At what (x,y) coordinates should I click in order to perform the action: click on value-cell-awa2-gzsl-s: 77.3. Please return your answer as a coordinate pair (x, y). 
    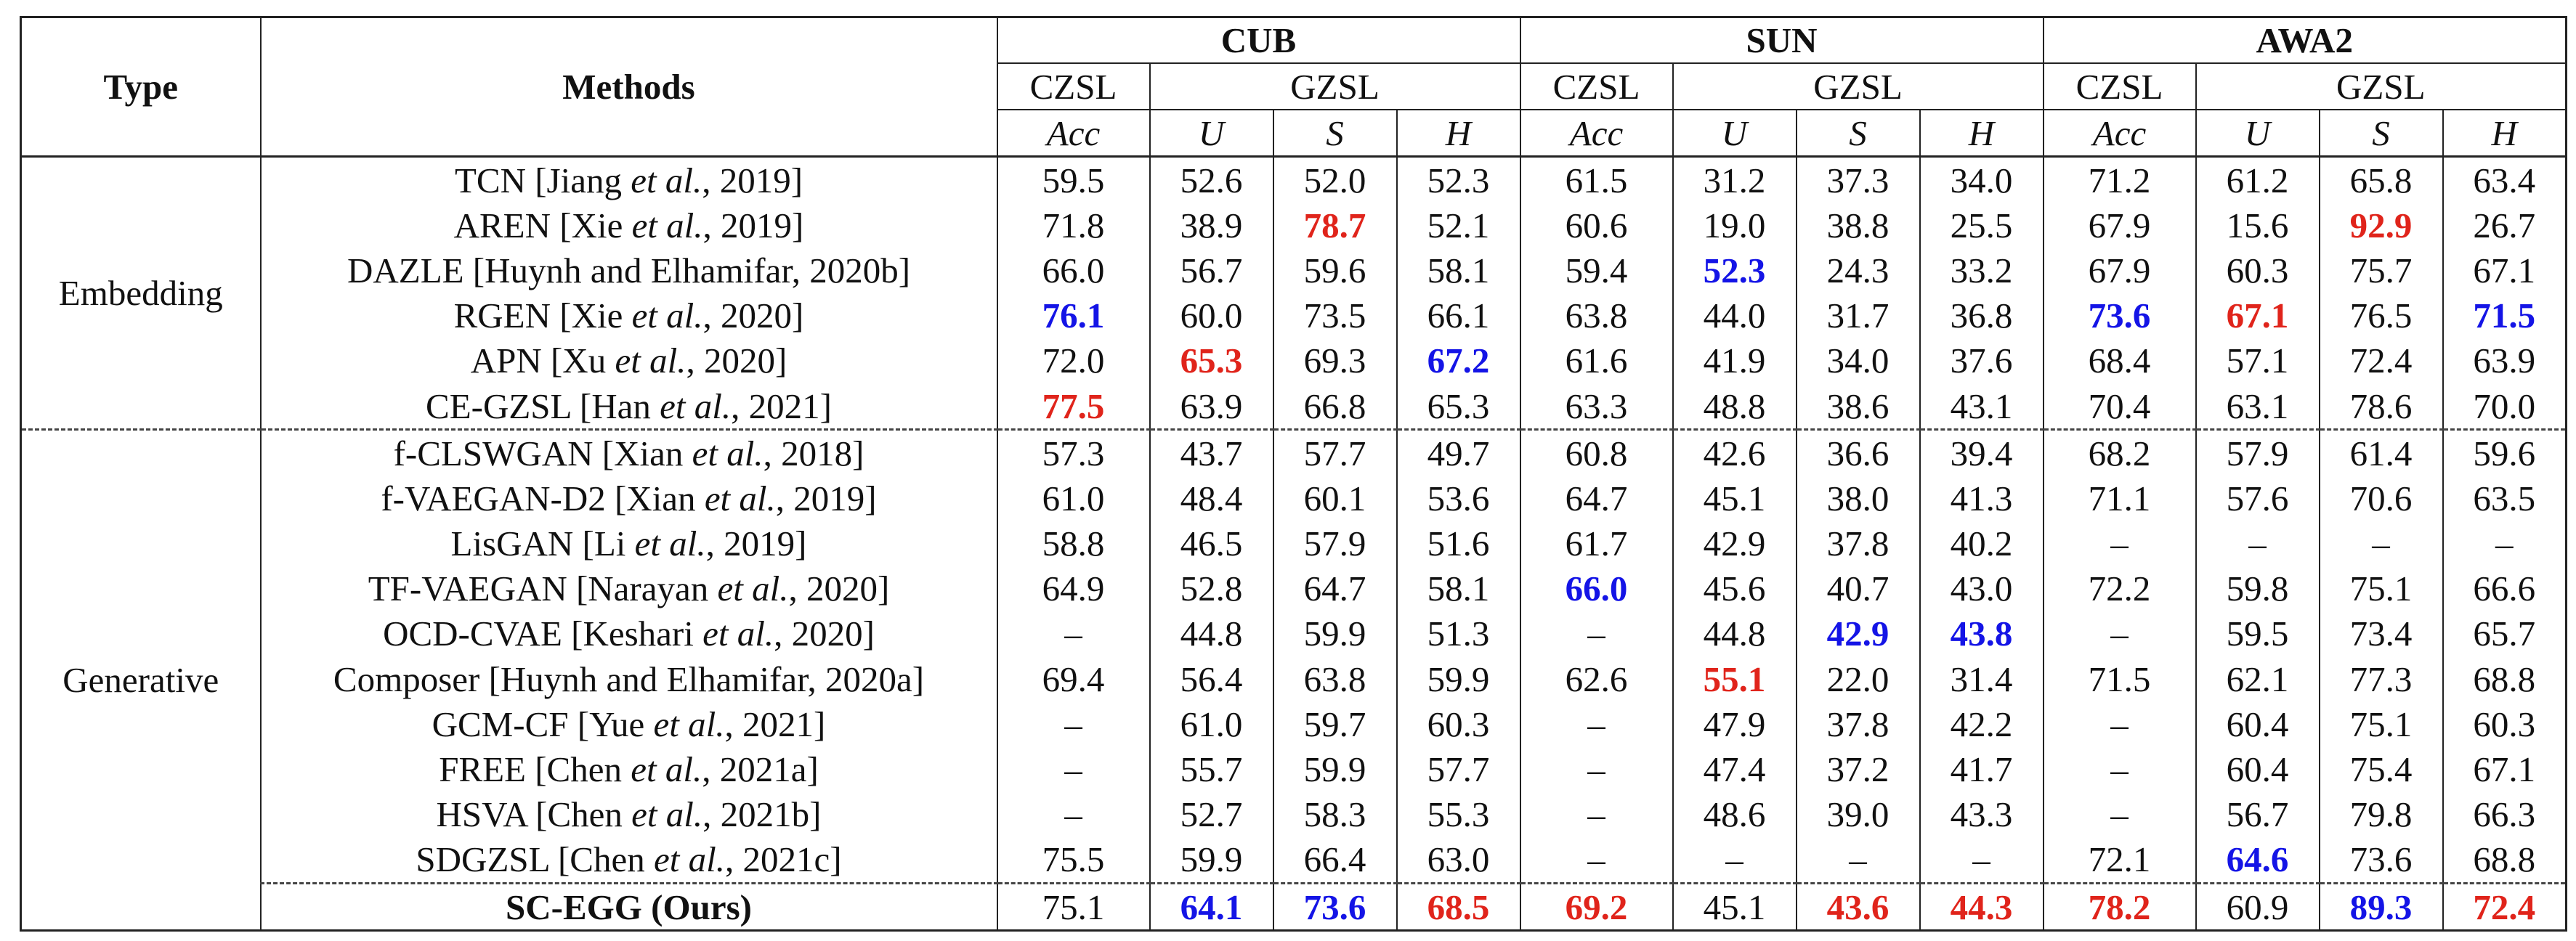
    Looking at the image, I should click on (2380, 679).